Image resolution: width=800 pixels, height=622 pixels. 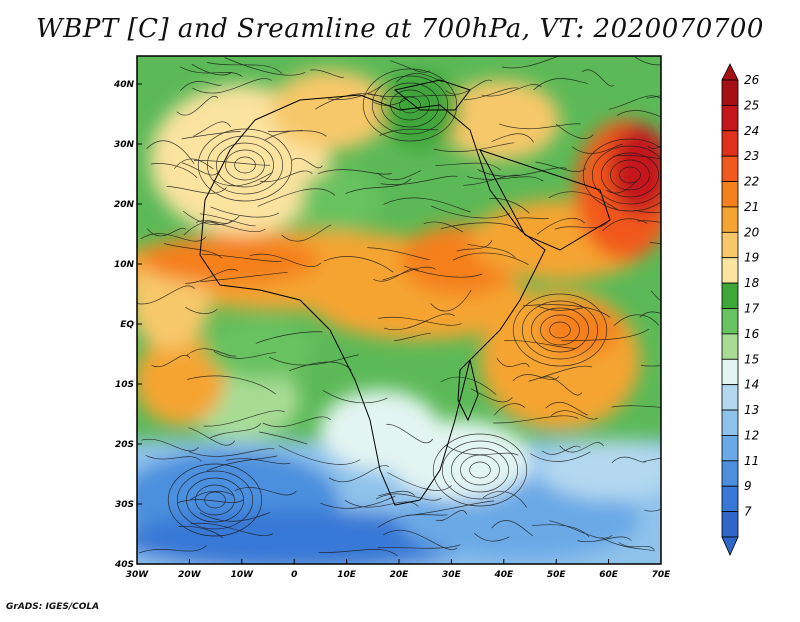 What do you see at coordinates (127, 325) in the screenshot?
I see `latitude-axis: 40N 30N 20N 10N EQ 10S 20S 30S 40S` at bounding box center [127, 325].